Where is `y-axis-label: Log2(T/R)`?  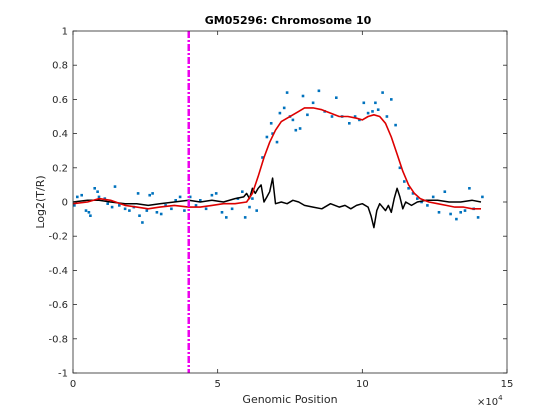
y-axis-label: Log2(T/R) is located at coordinates (40, 201).